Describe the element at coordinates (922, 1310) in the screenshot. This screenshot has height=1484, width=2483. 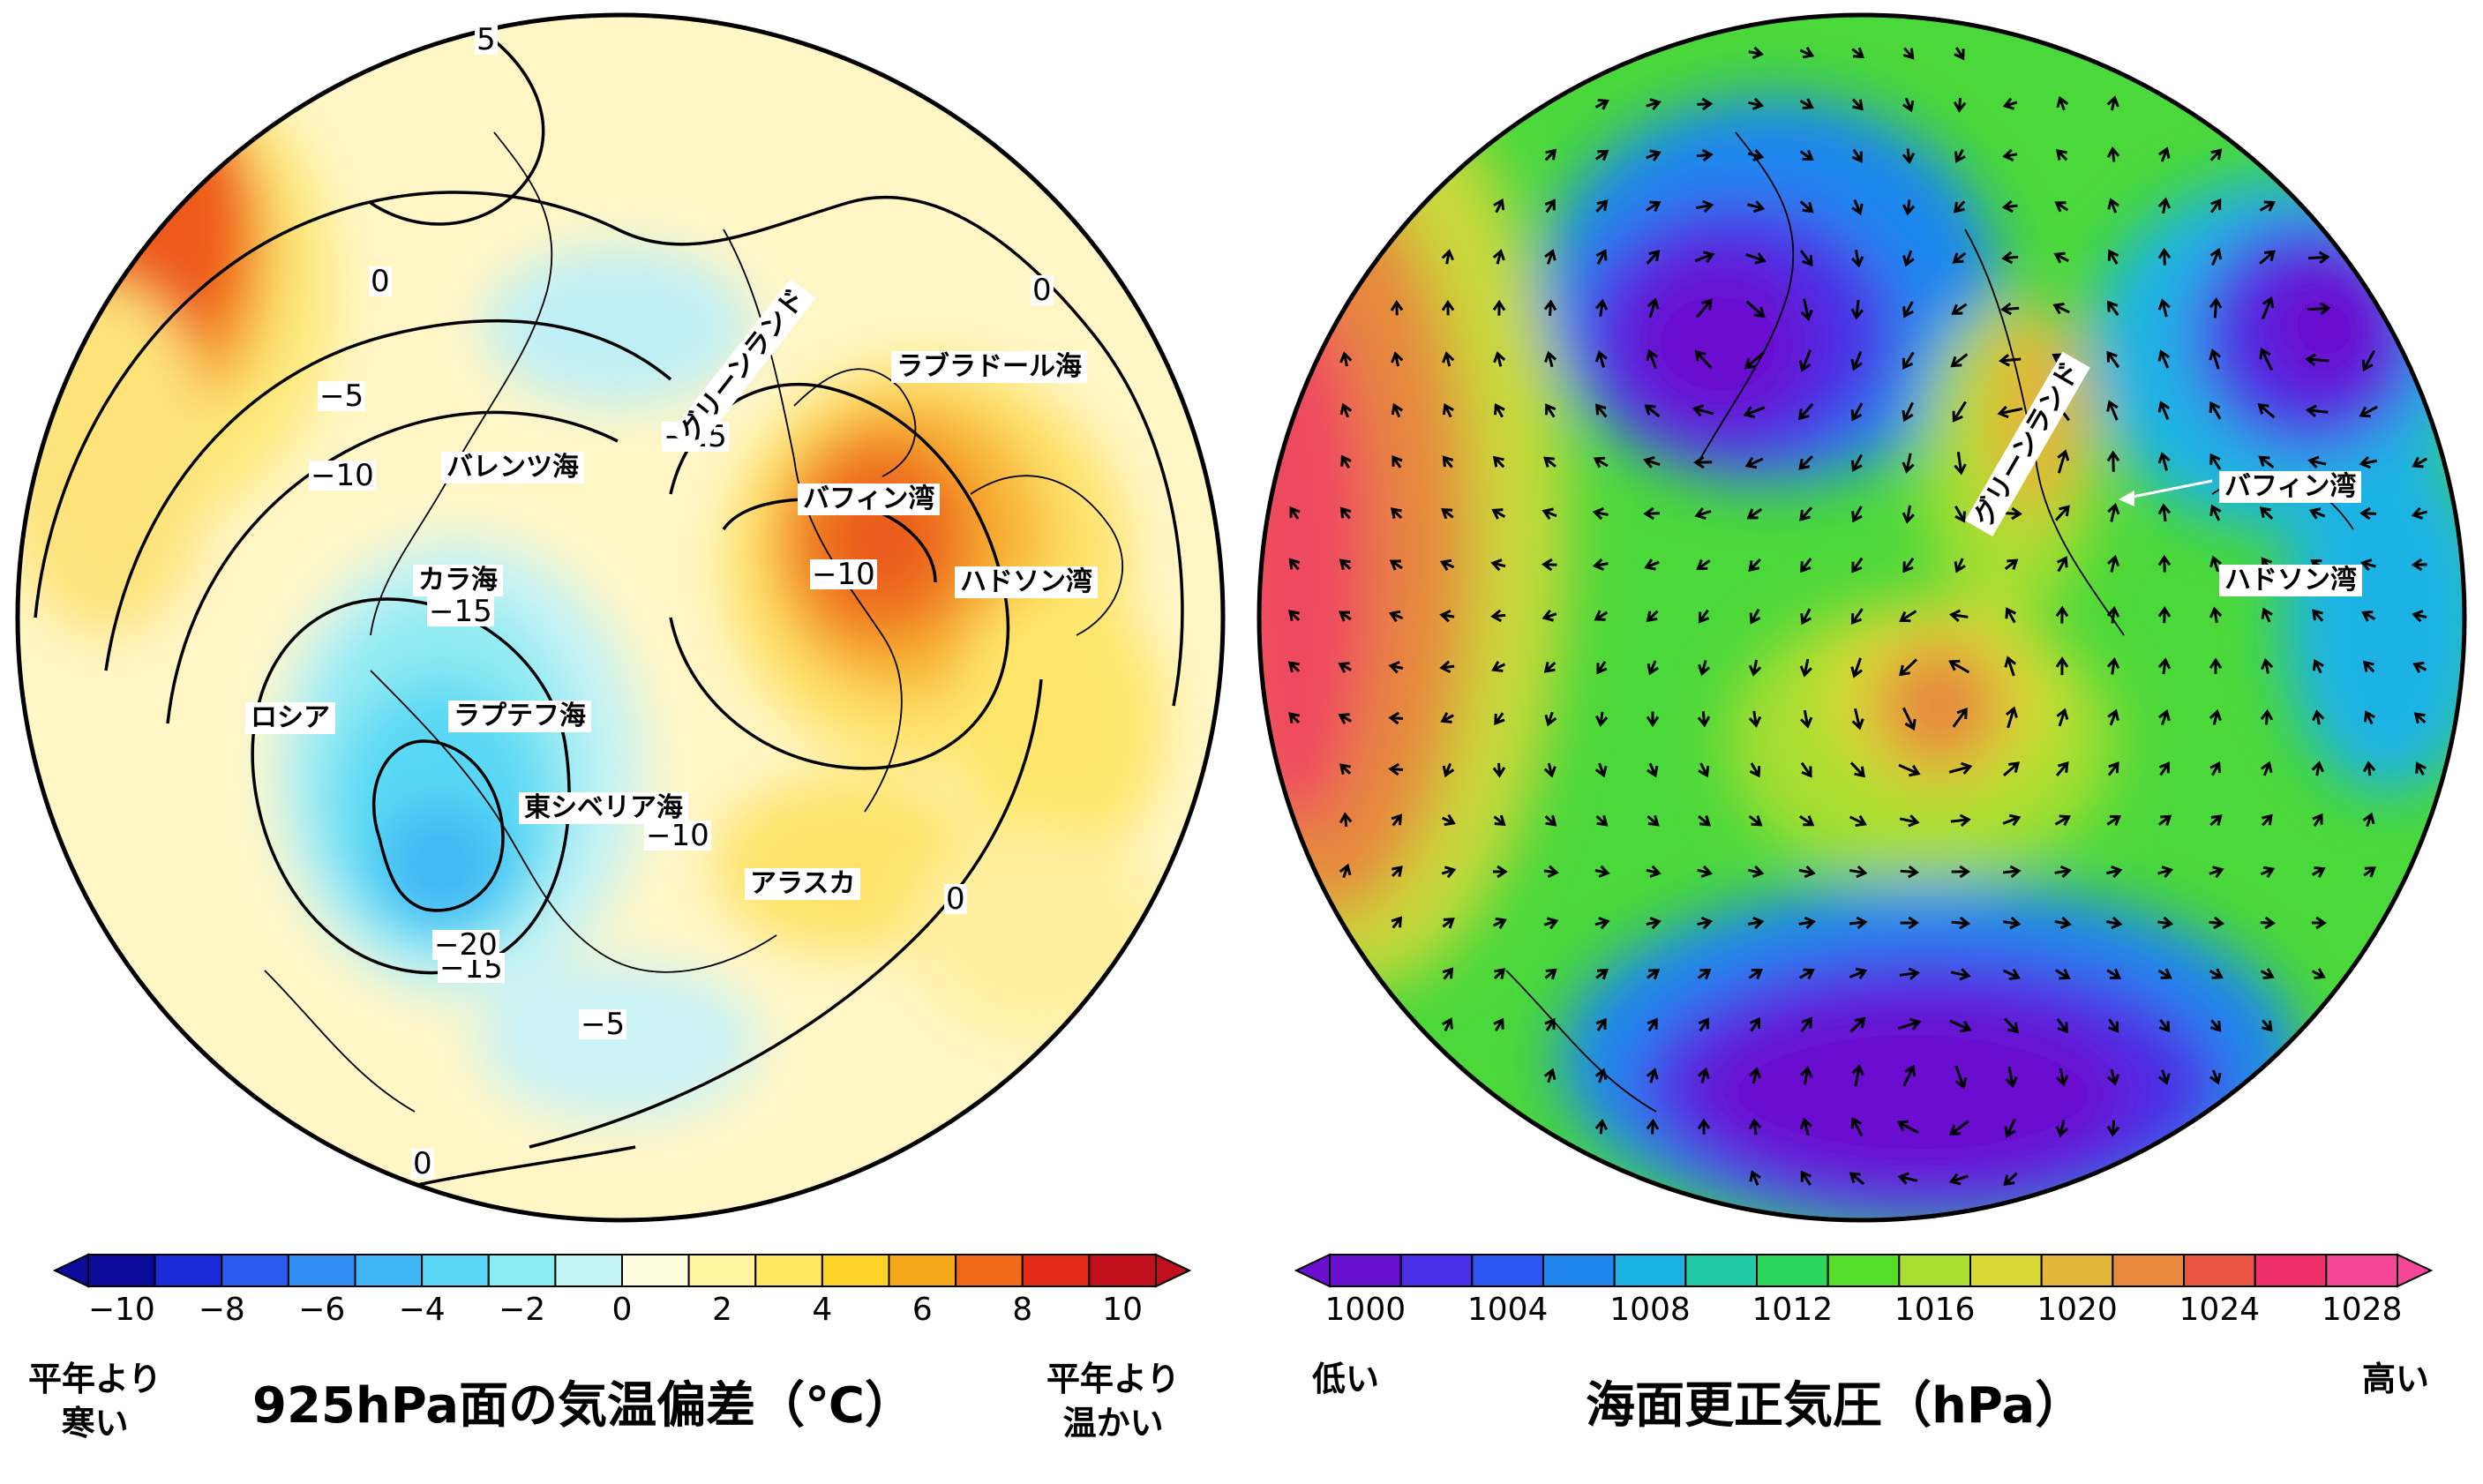
I see `colorbar-tick-label: 6` at that location.